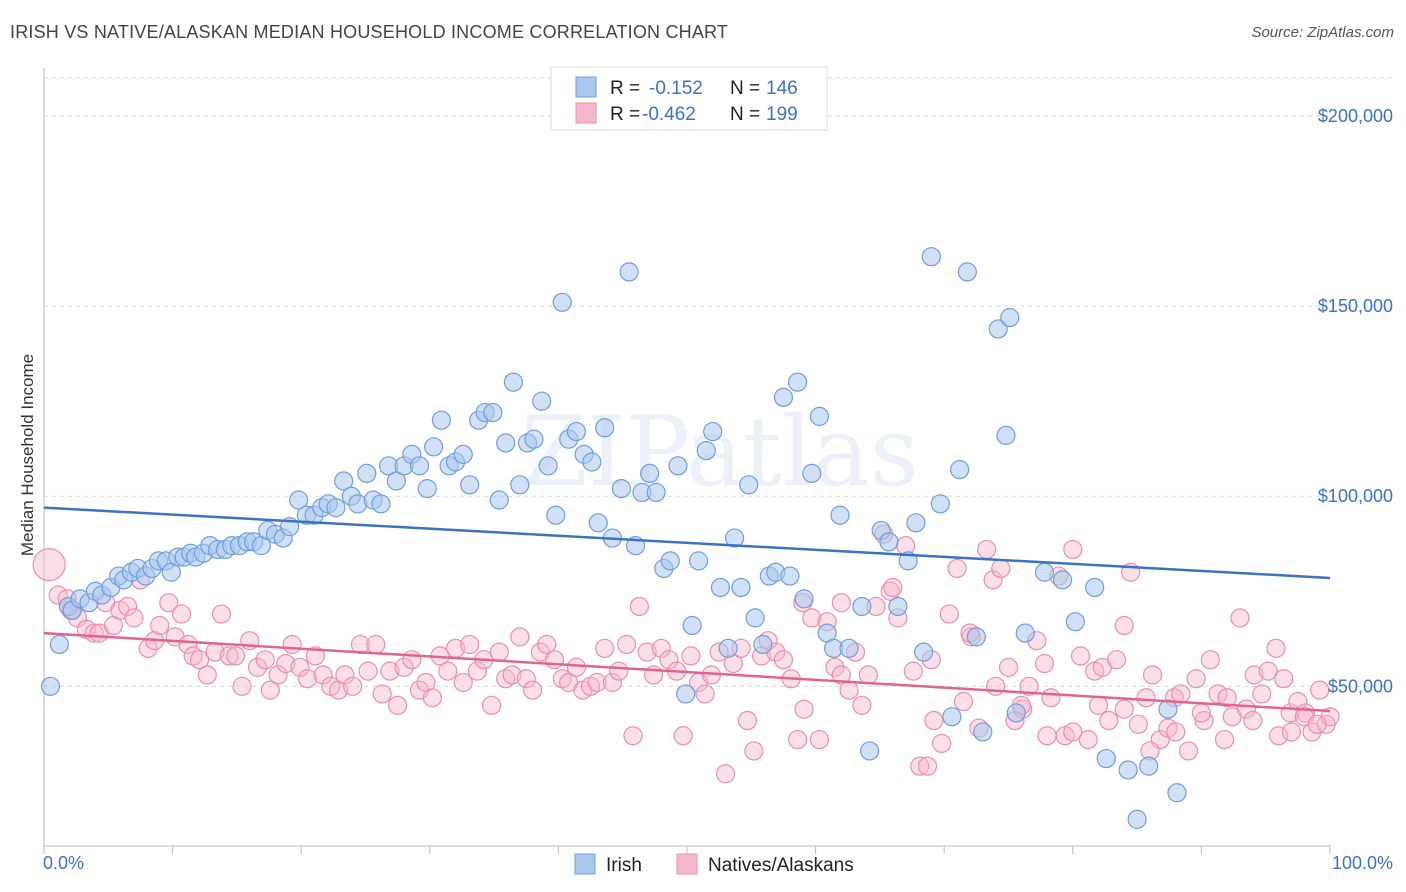 The height and width of the screenshot is (892, 1406). I want to click on x-tick-label-min: 0.0%, so click(63, 863).